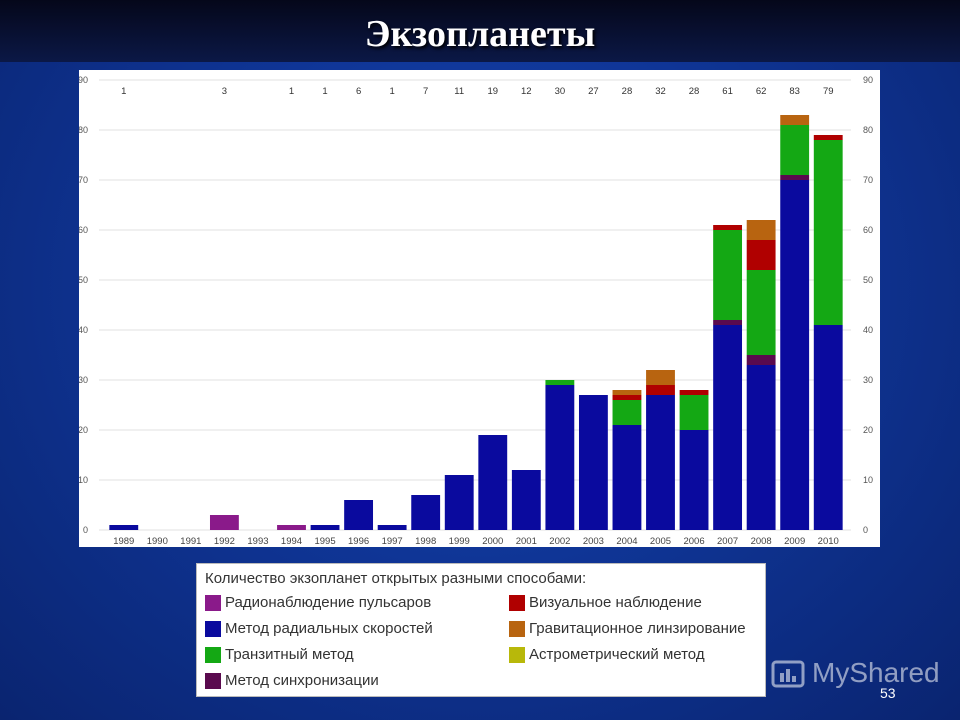 Image resolution: width=960 pixels, height=720 pixels. Describe the element at coordinates (727, 91) in the screenshot. I see `total-label-2007: 61` at that location.